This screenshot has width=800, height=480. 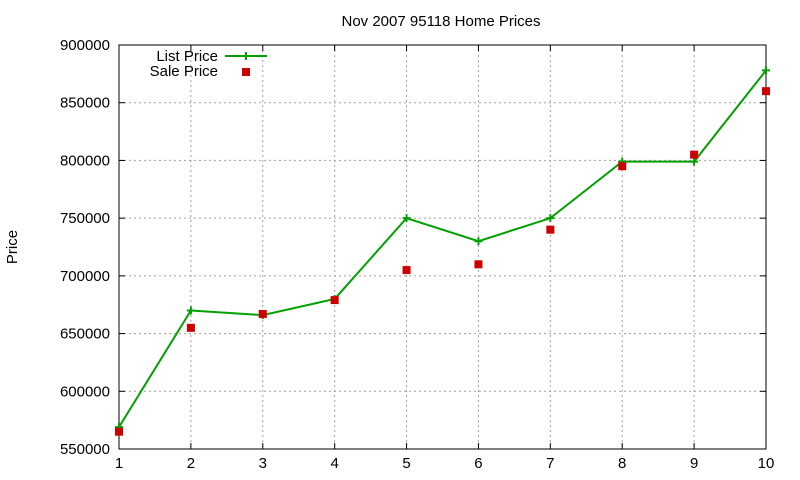 What do you see at coordinates (441, 21) in the screenshot?
I see `chart-title: Nov 2007 95118 Home Prices` at bounding box center [441, 21].